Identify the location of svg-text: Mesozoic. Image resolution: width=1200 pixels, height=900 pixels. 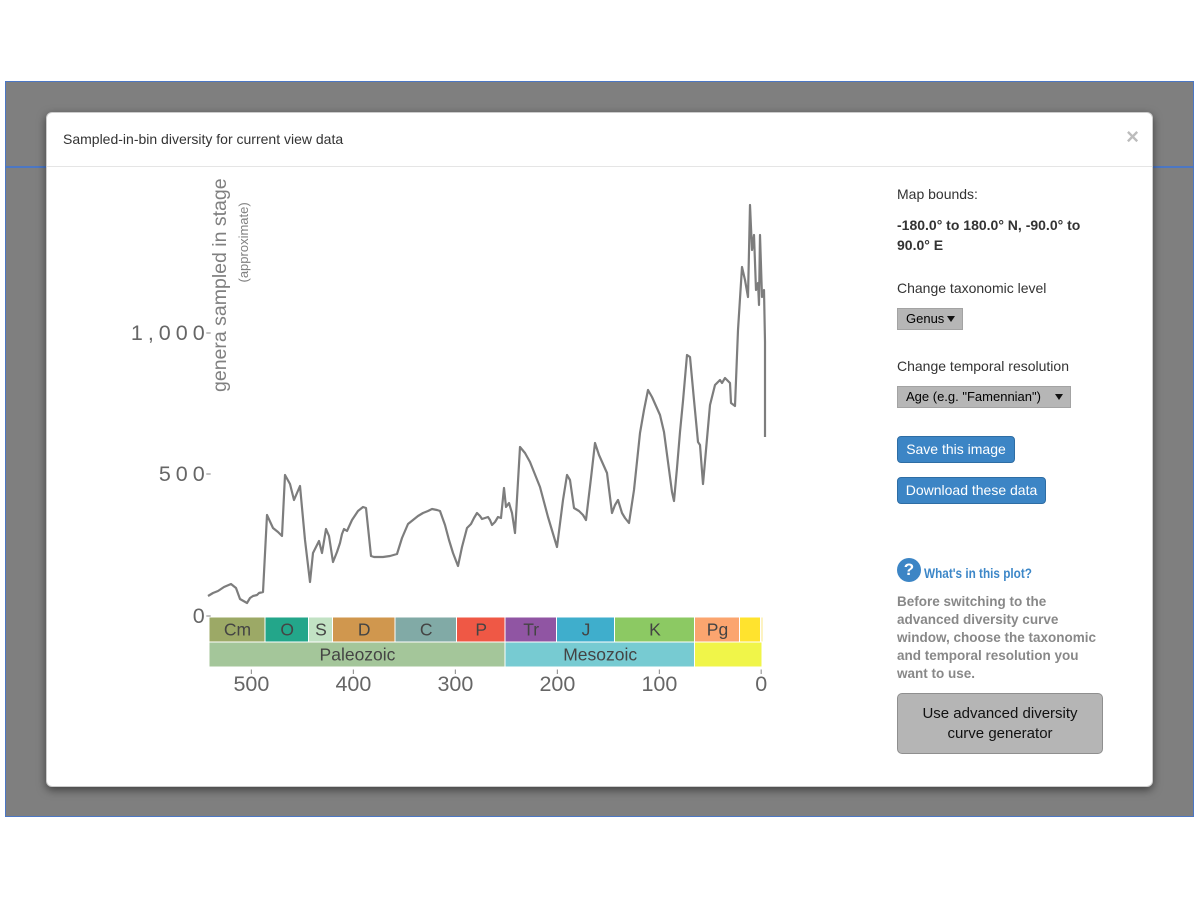
(600, 655).